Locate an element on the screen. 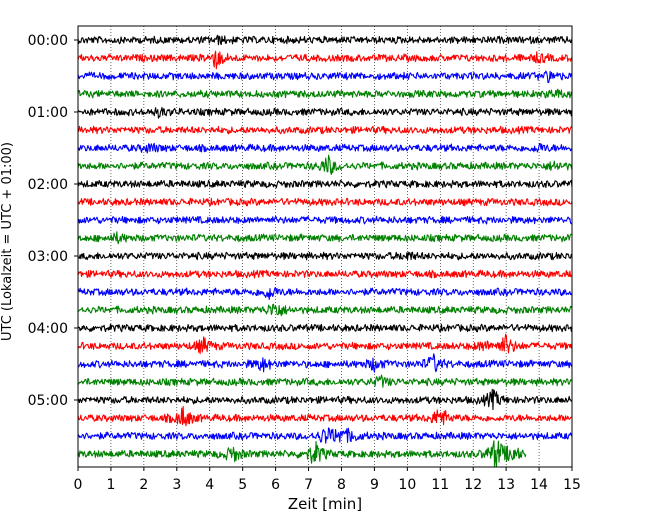 This screenshot has height=520, width=650. x-tick-label: 6 is located at coordinates (275, 485).